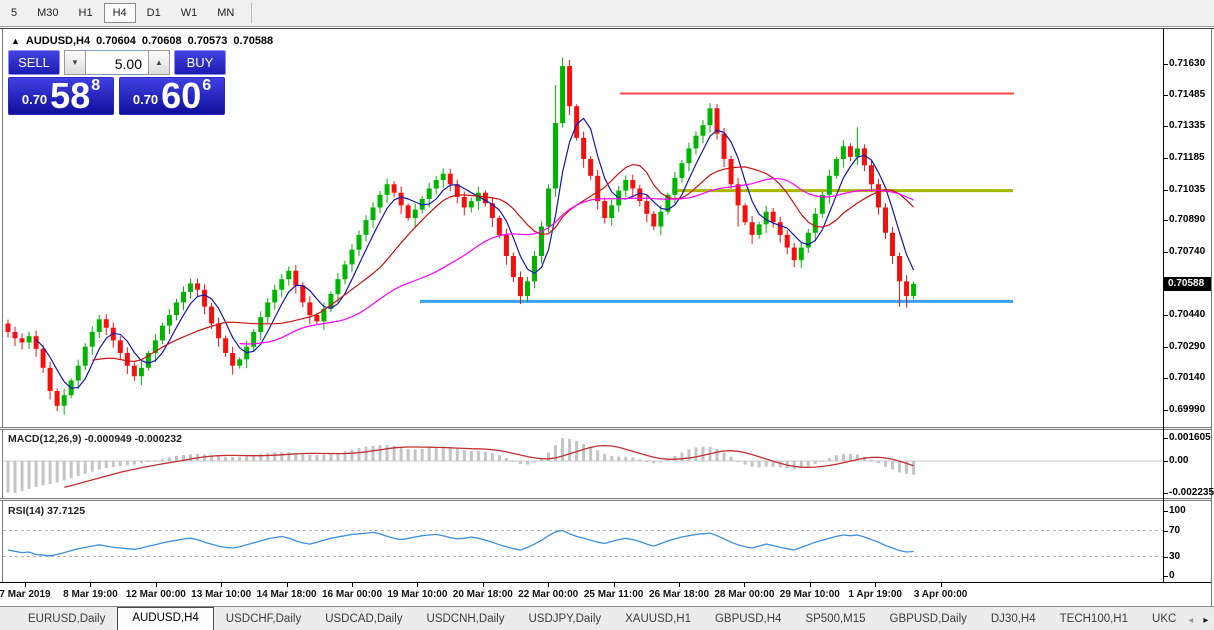 This screenshot has height=630, width=1214. Describe the element at coordinates (96, 85) in the screenshot. I see `sell-price-pip: 8` at that location.